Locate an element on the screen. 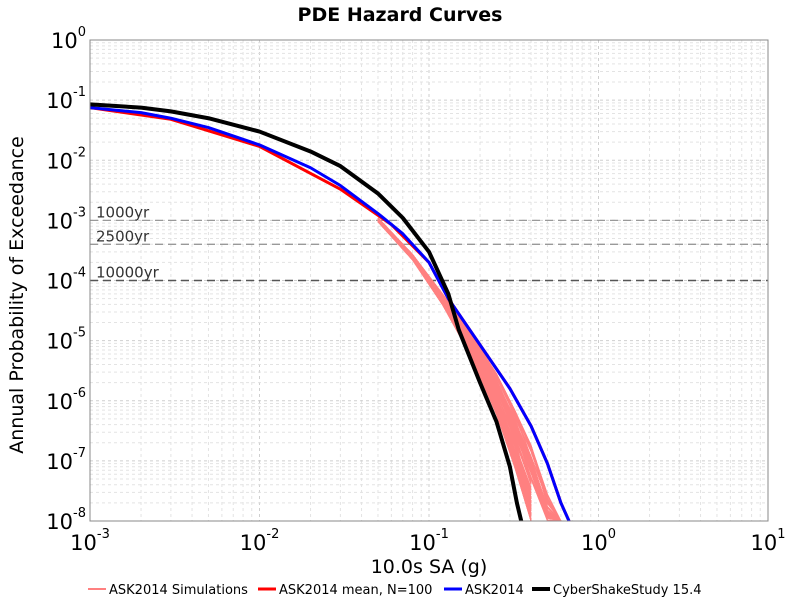  reference-line-label: 2500yr is located at coordinates (123, 236).